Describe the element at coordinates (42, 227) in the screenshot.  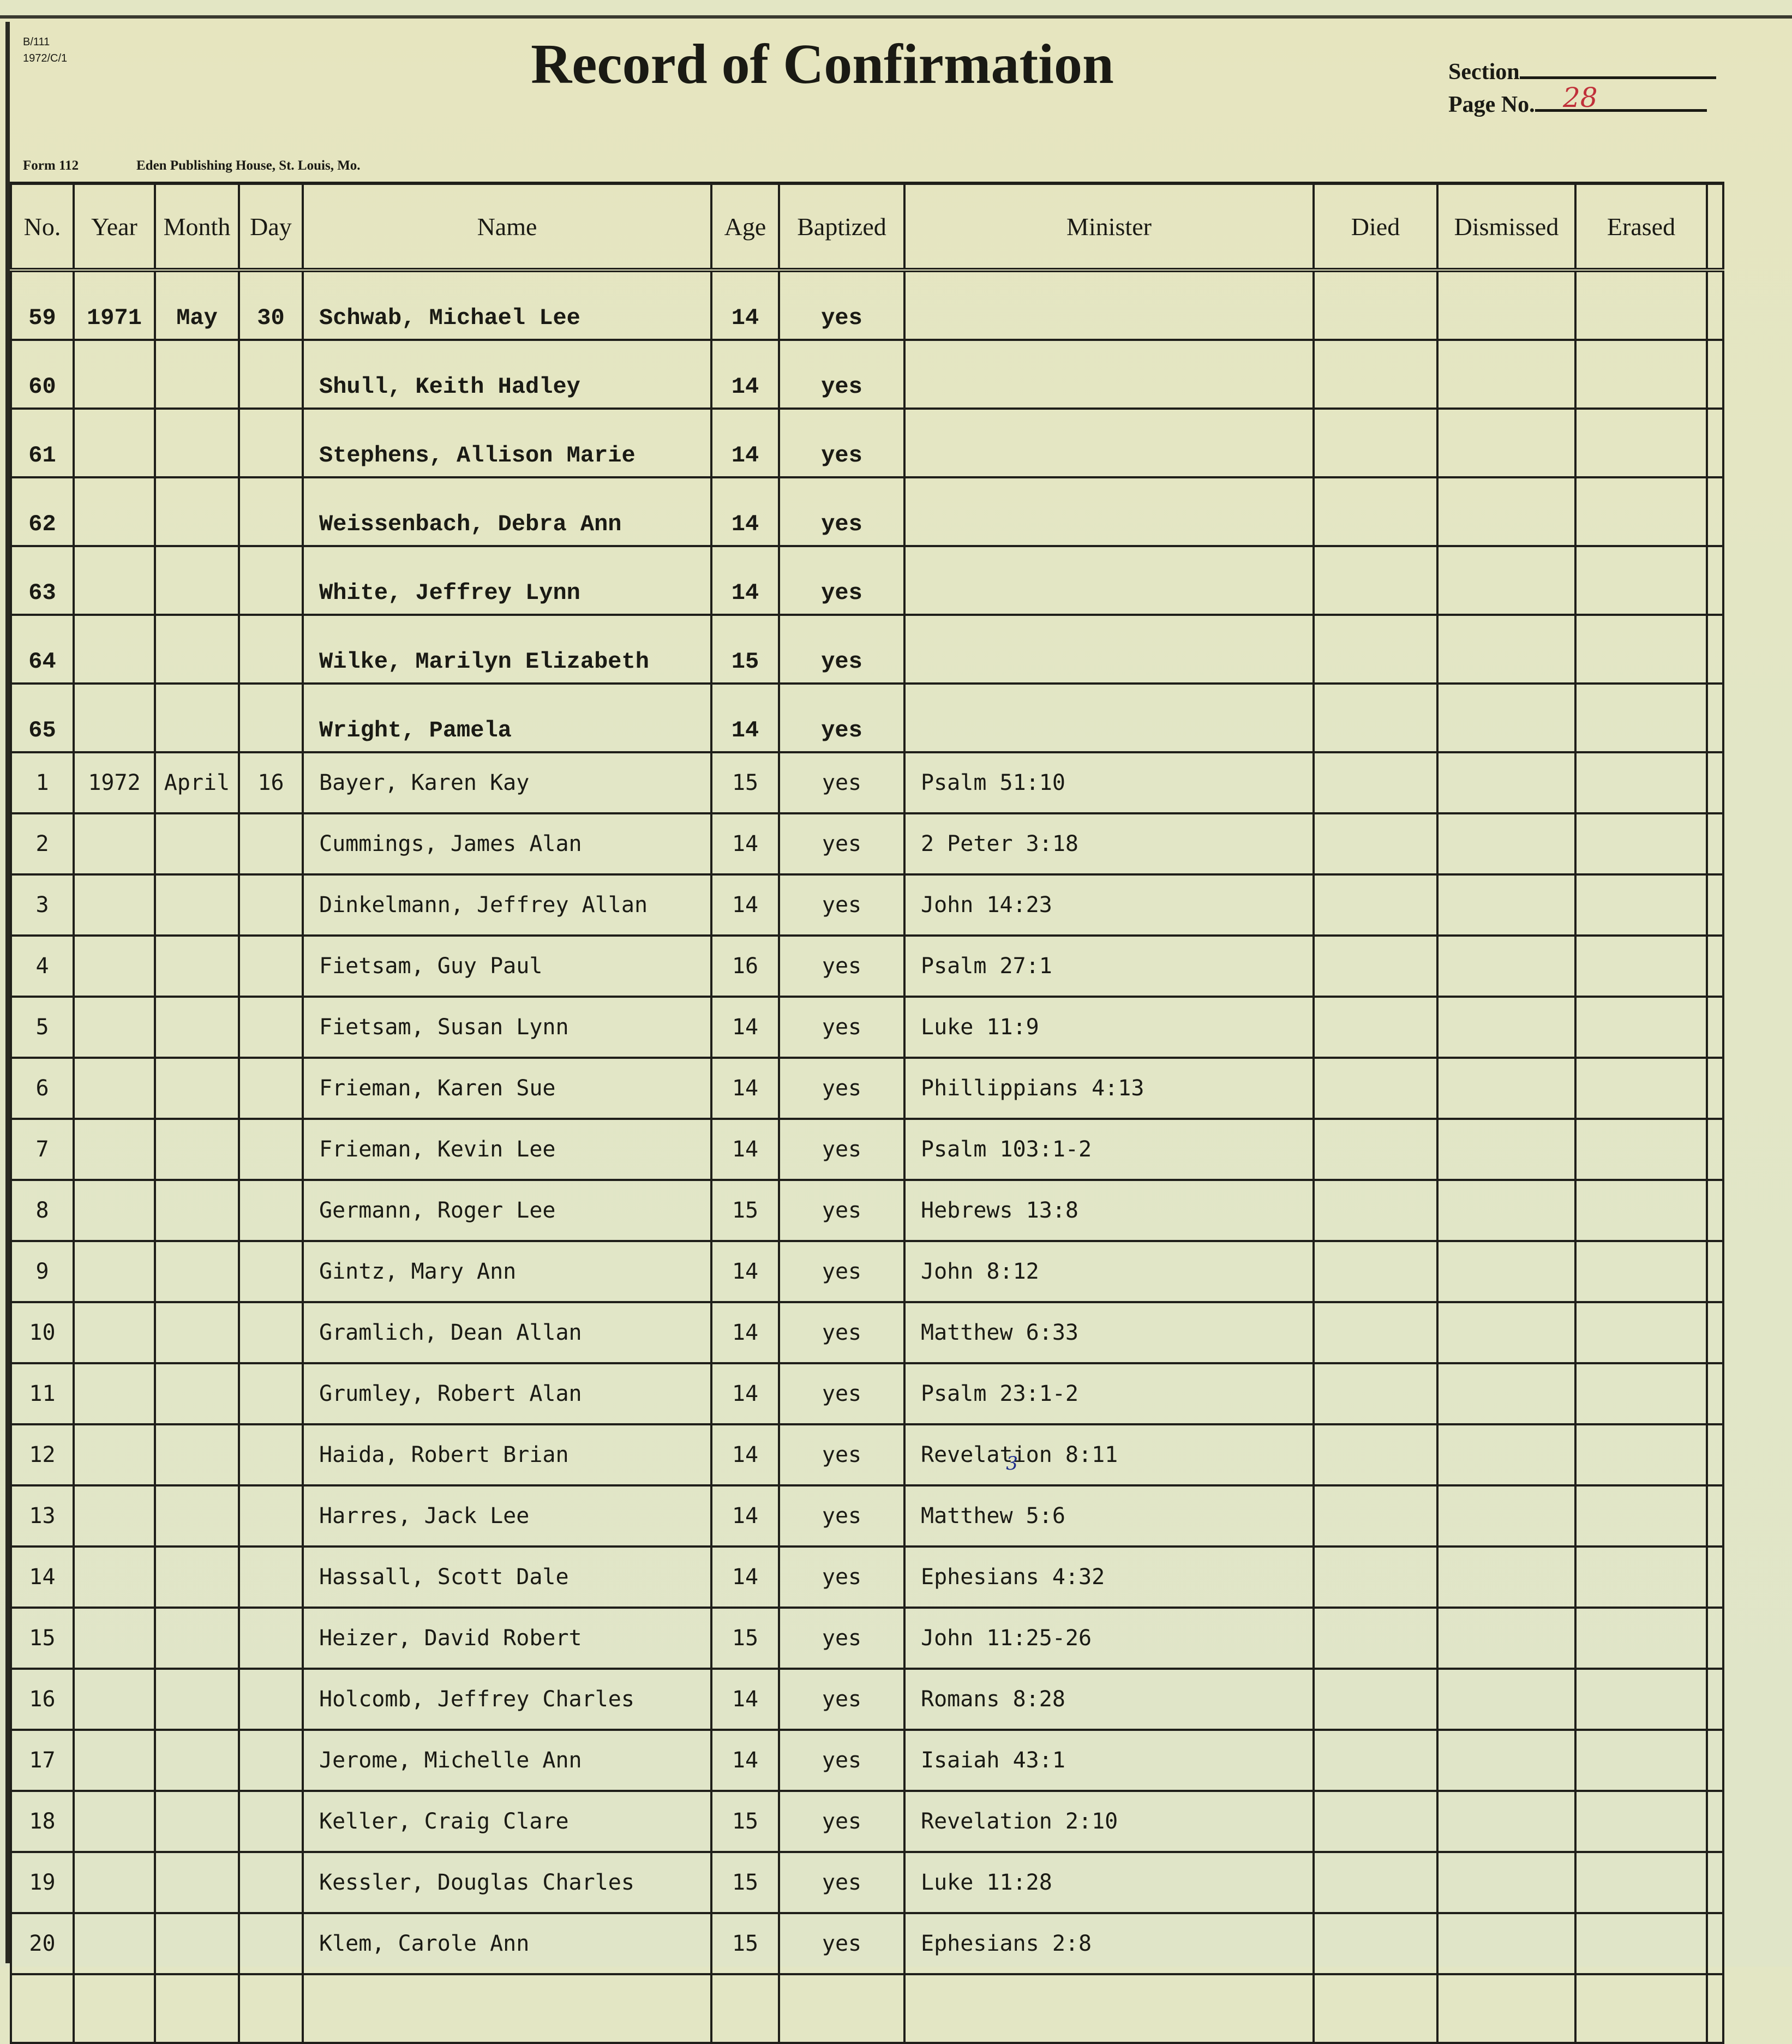
I see `col-no: No.` at that location.